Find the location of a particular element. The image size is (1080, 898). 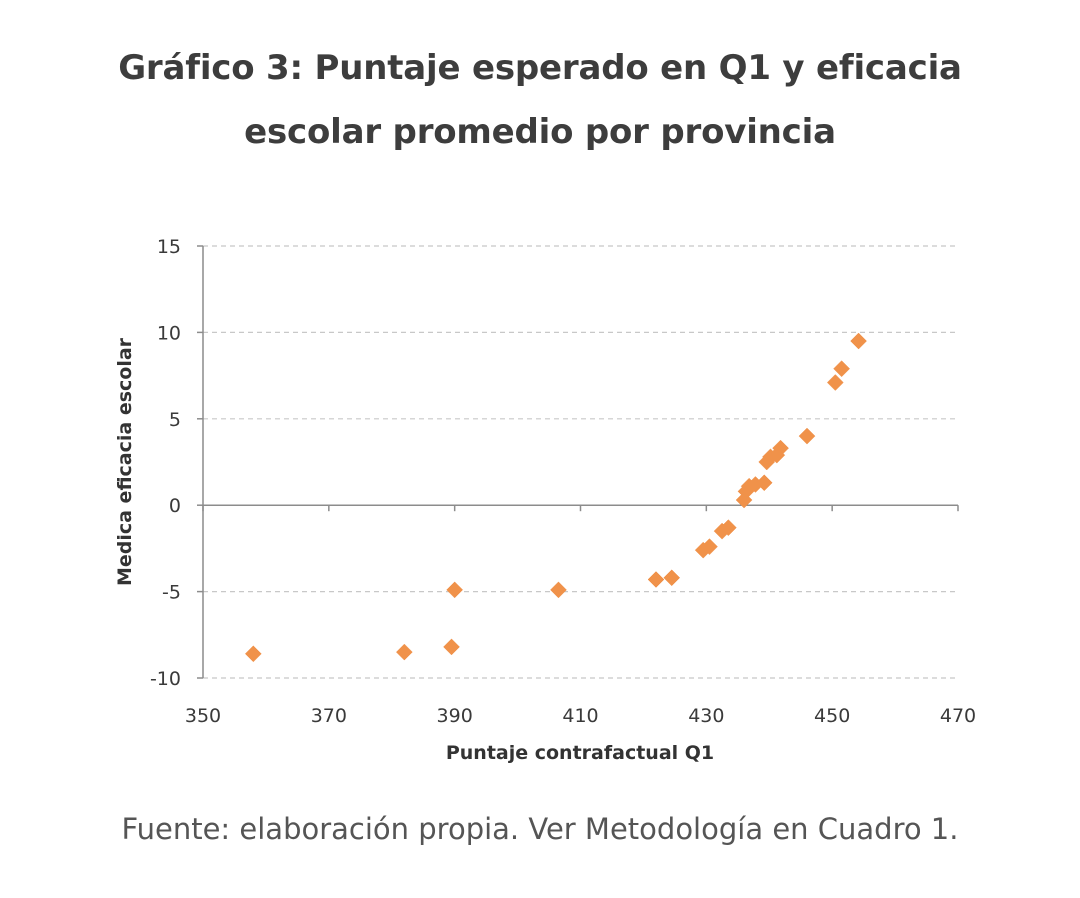

y-tick-label: 5 is located at coordinates (175, 420).